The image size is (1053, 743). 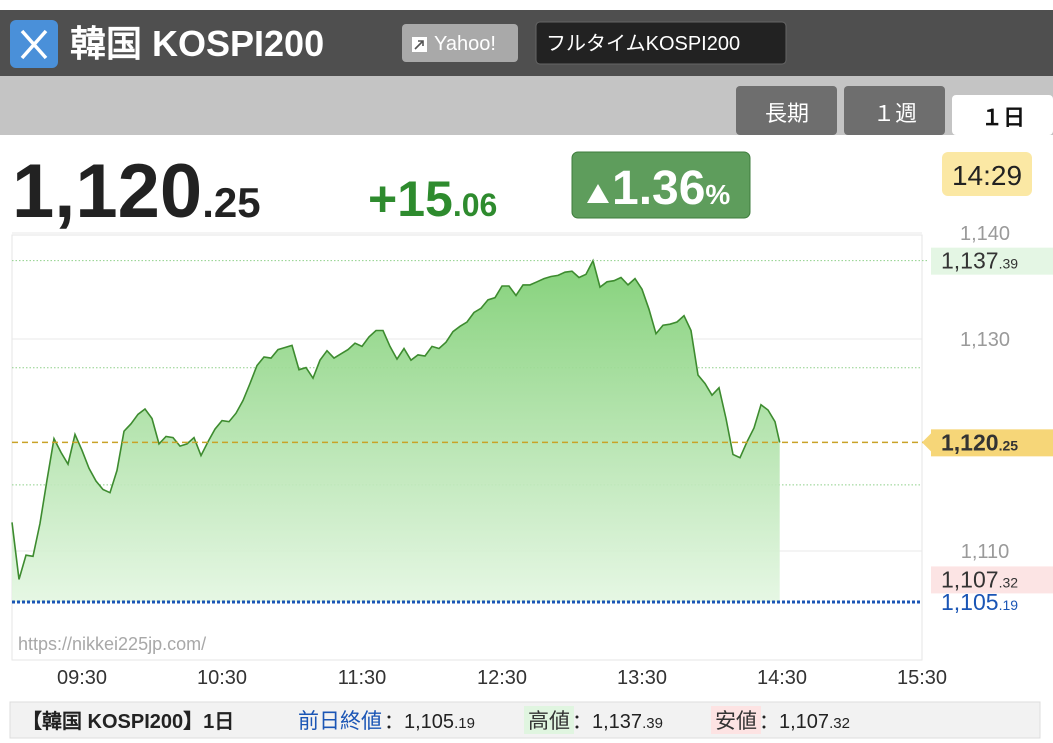 I want to click on tab: １週, so click(x=894, y=110).